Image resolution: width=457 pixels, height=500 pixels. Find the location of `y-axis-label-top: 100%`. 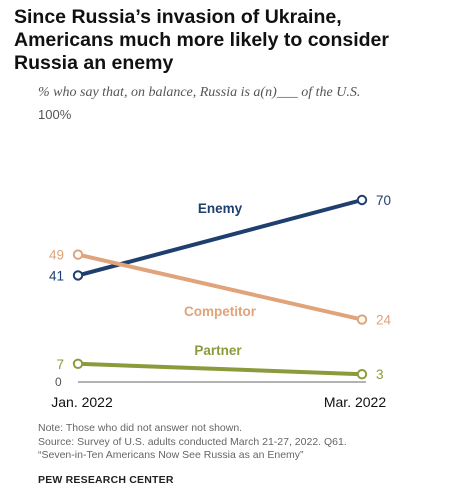

y-axis-label-top: 100% is located at coordinates (55, 114).